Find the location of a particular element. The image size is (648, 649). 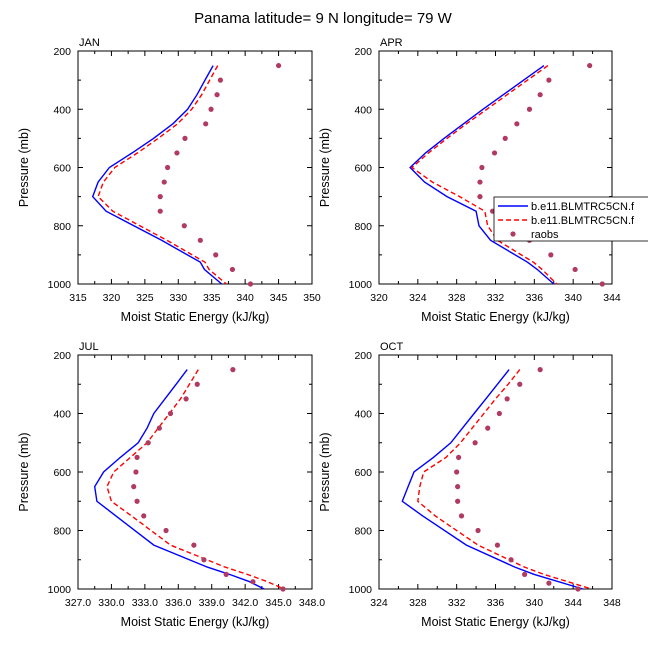

legend-box is located at coordinates (570, 219).